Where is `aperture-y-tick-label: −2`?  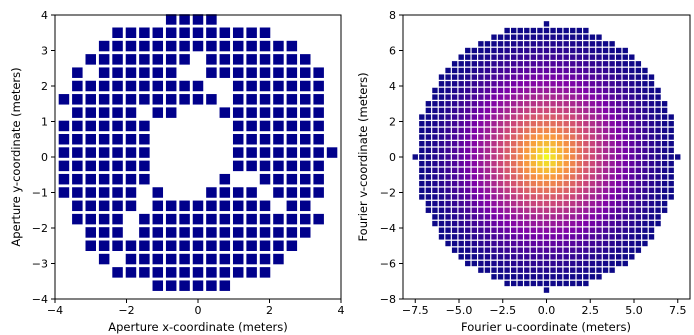
aperture-y-tick-label: −2 is located at coordinates (40, 228).